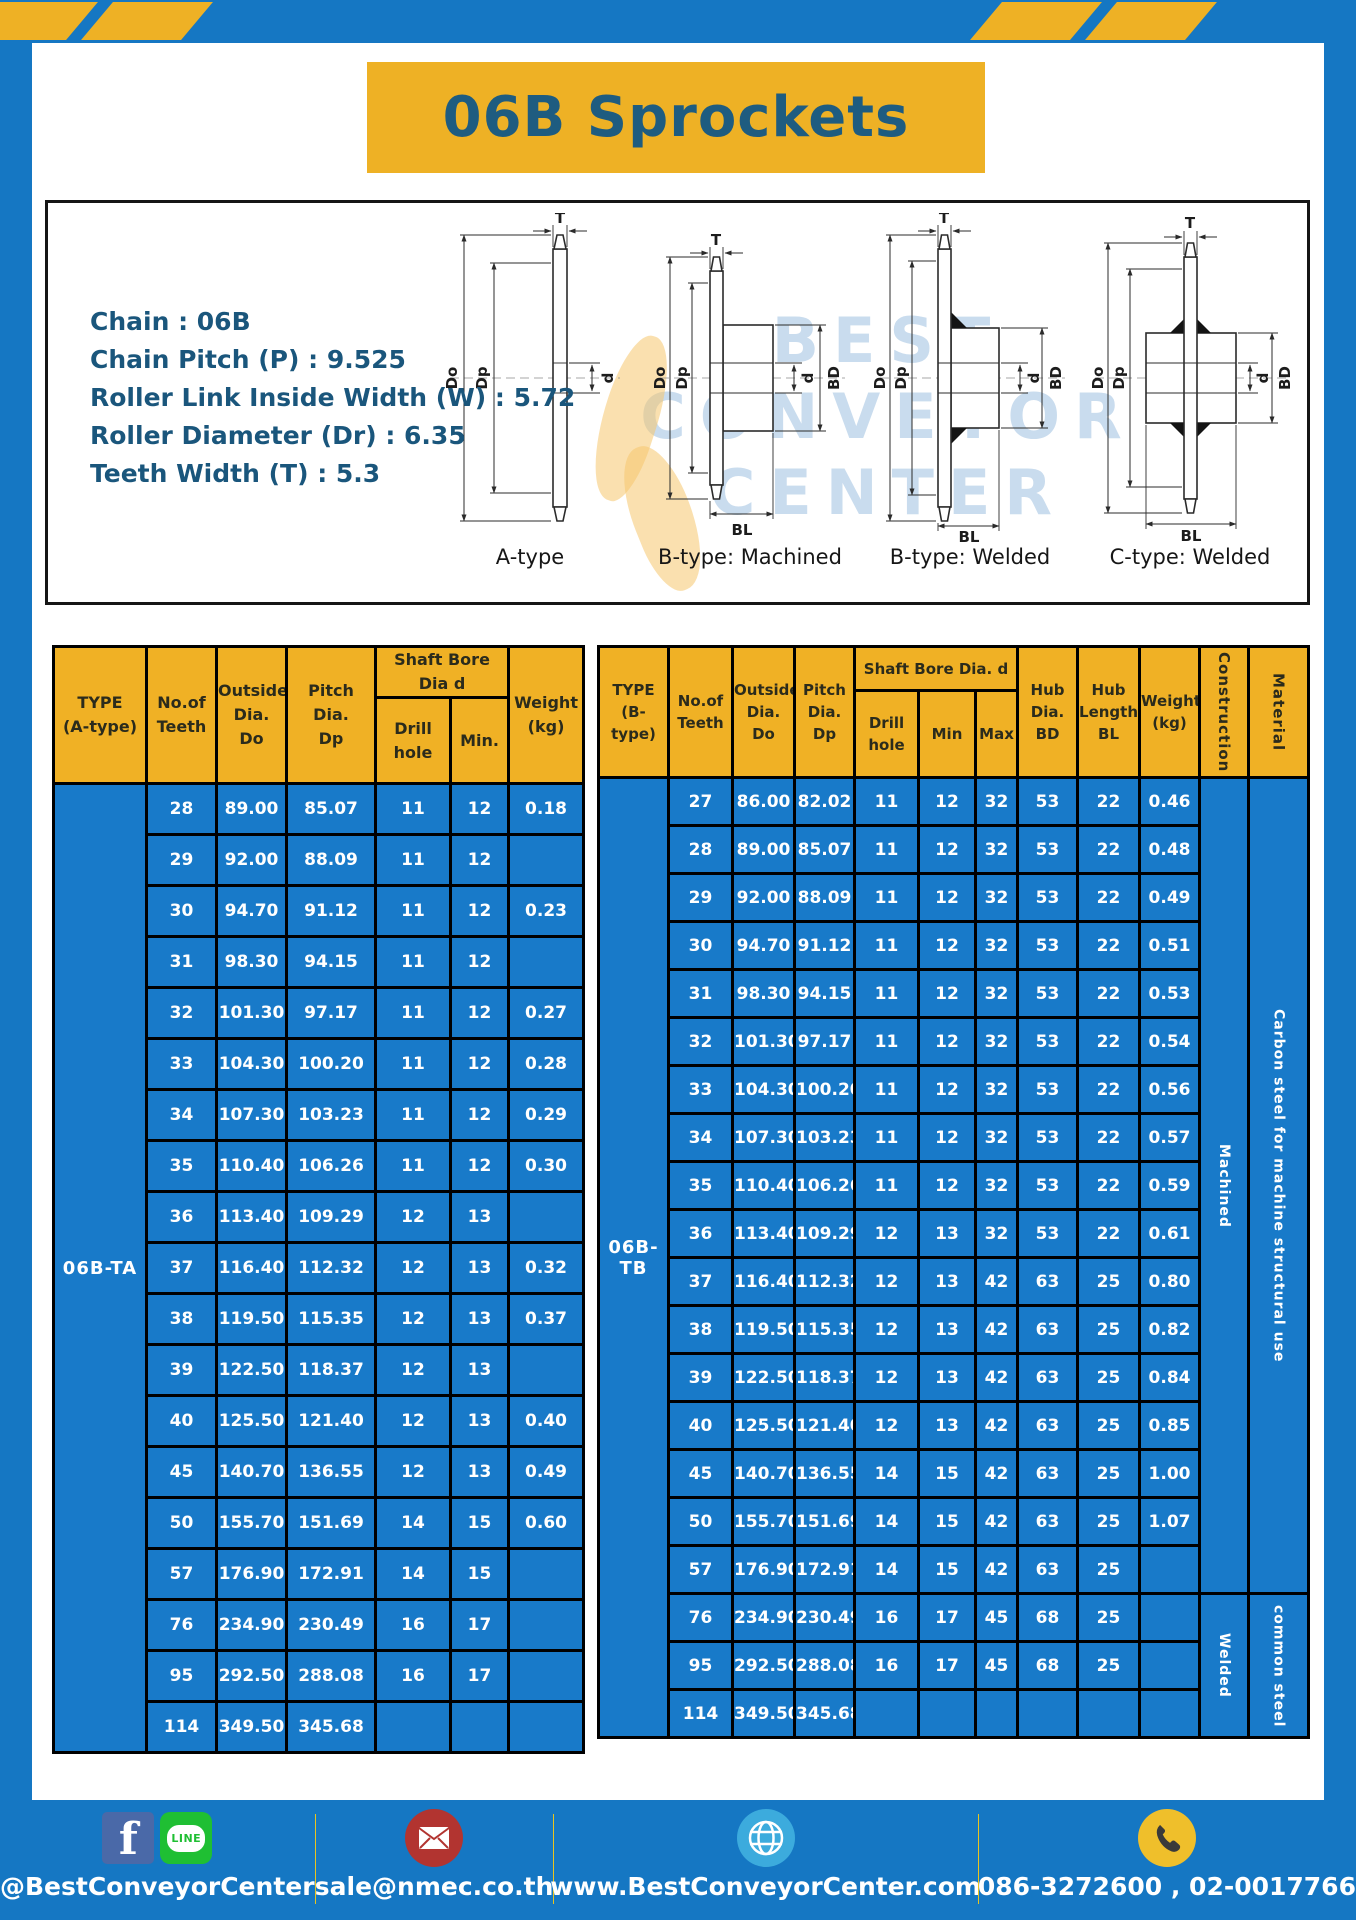  Describe the element at coordinates (157, 1886) in the screenshot. I see `social-handle: @BestConveyorCenter` at that location.